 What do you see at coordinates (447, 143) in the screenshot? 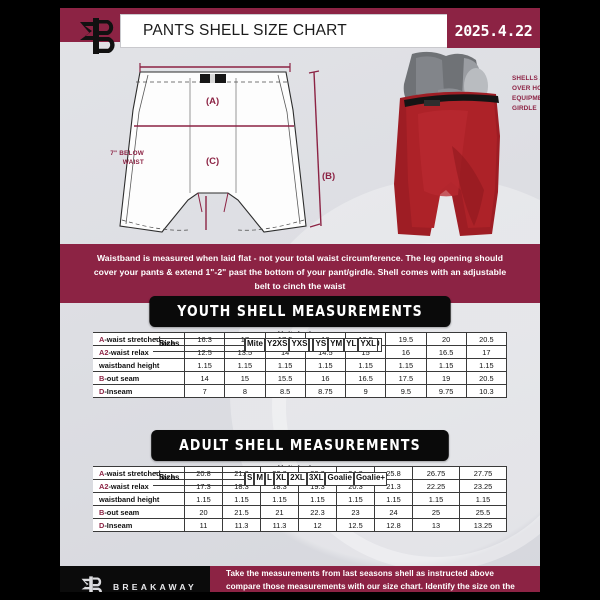
I see `shell-product-photo` at bounding box center [447, 143].